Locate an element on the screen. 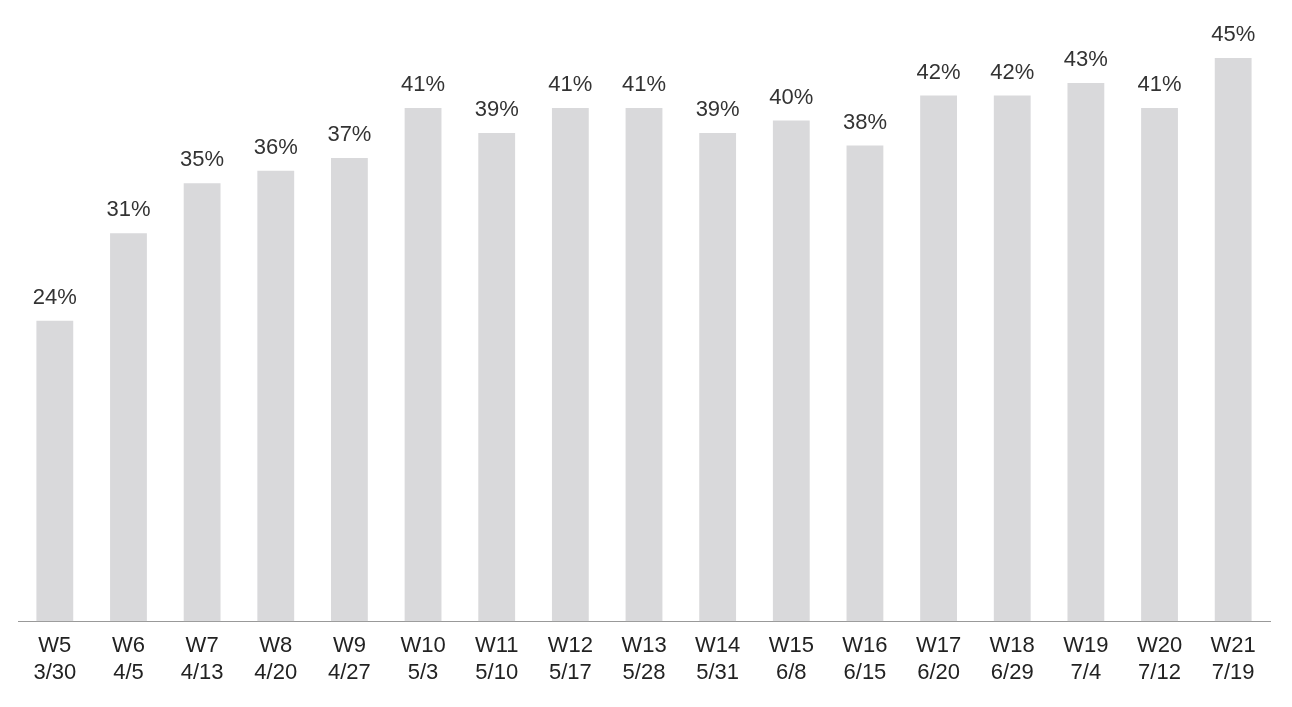 This screenshot has height=707, width=1292. data-label: 31% is located at coordinates (128, 209).